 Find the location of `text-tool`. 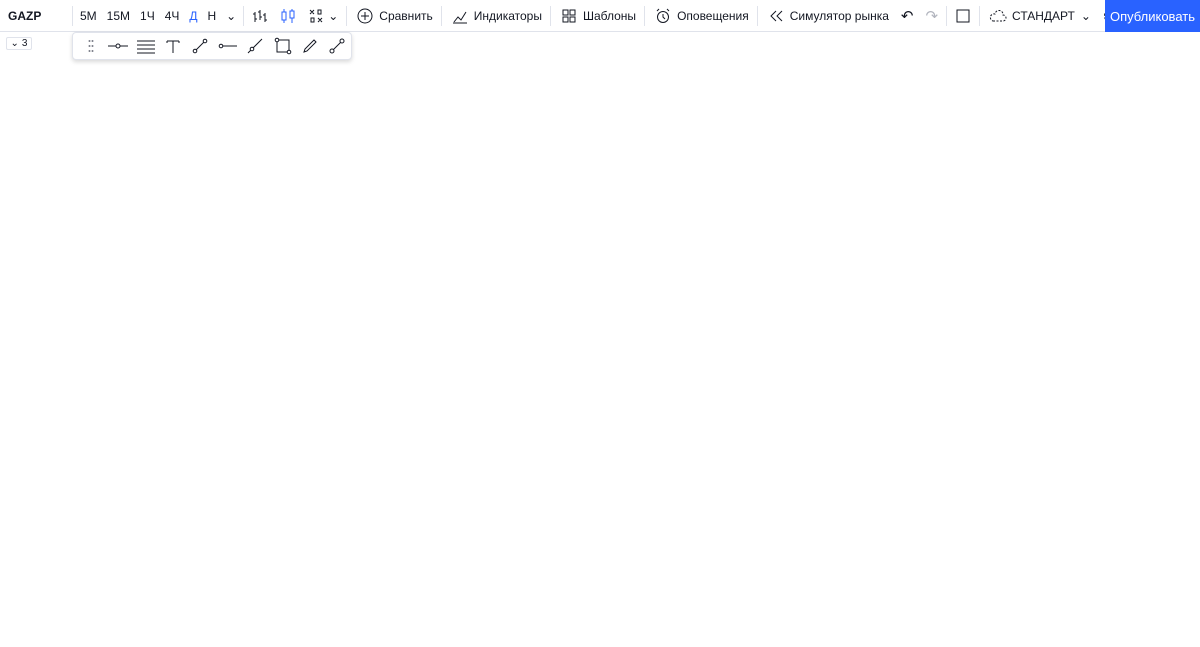

text-tool is located at coordinates (172, 46).